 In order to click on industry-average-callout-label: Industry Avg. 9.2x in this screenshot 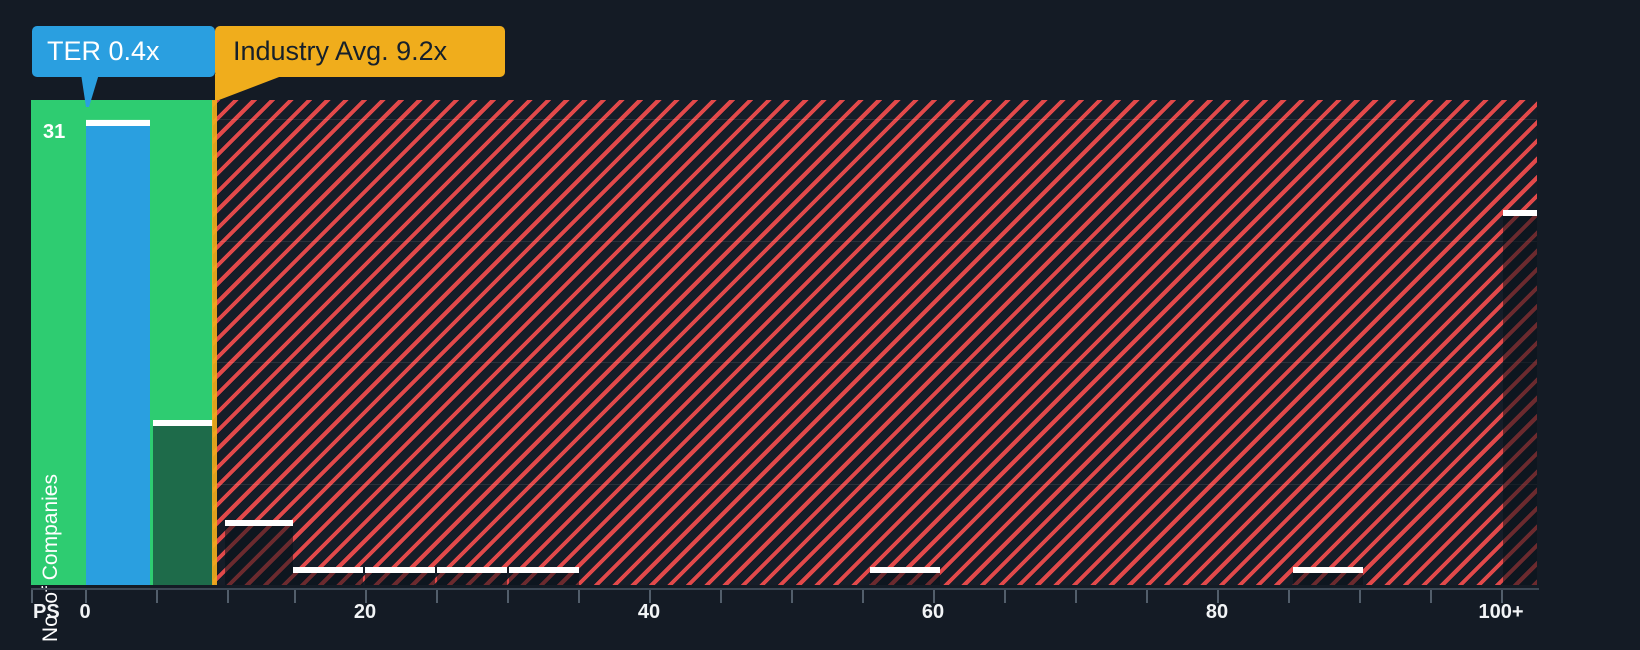, I will do `click(340, 51)`.